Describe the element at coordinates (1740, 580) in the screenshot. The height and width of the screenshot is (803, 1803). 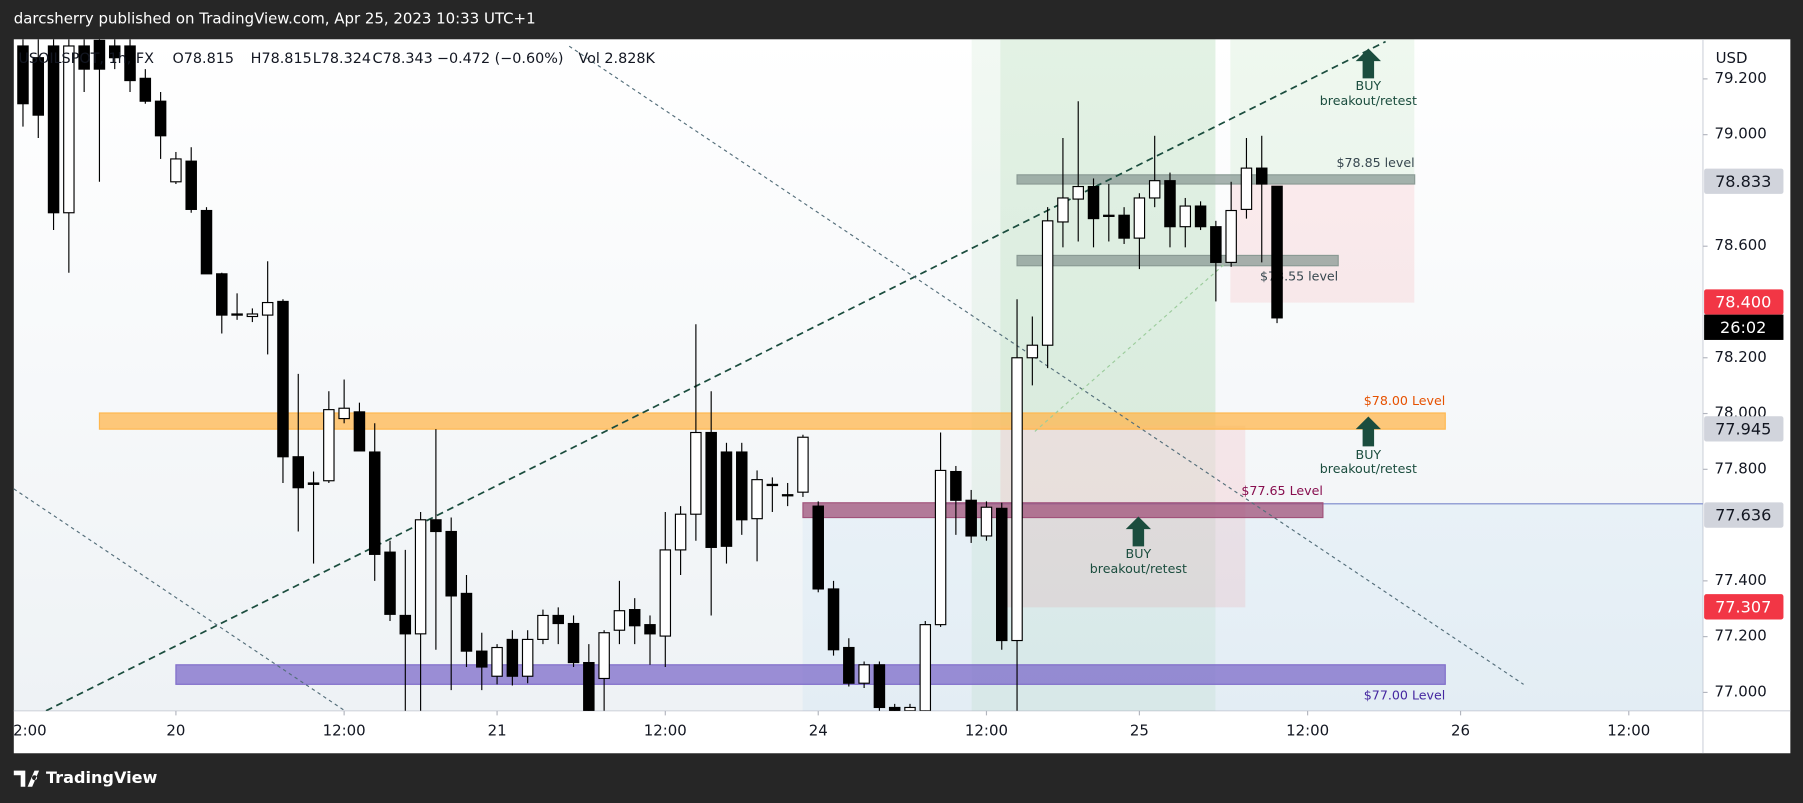
I see `y-tick-label: 77.400` at that location.